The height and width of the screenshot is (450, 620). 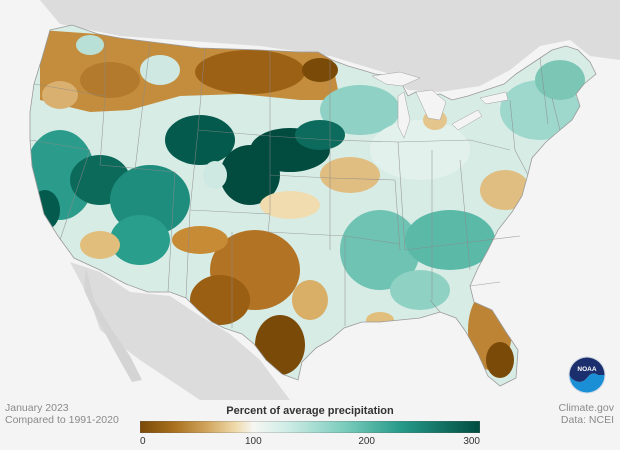 What do you see at coordinates (587, 420) in the screenshot?
I see `data-credit: Data: NCEI` at bounding box center [587, 420].